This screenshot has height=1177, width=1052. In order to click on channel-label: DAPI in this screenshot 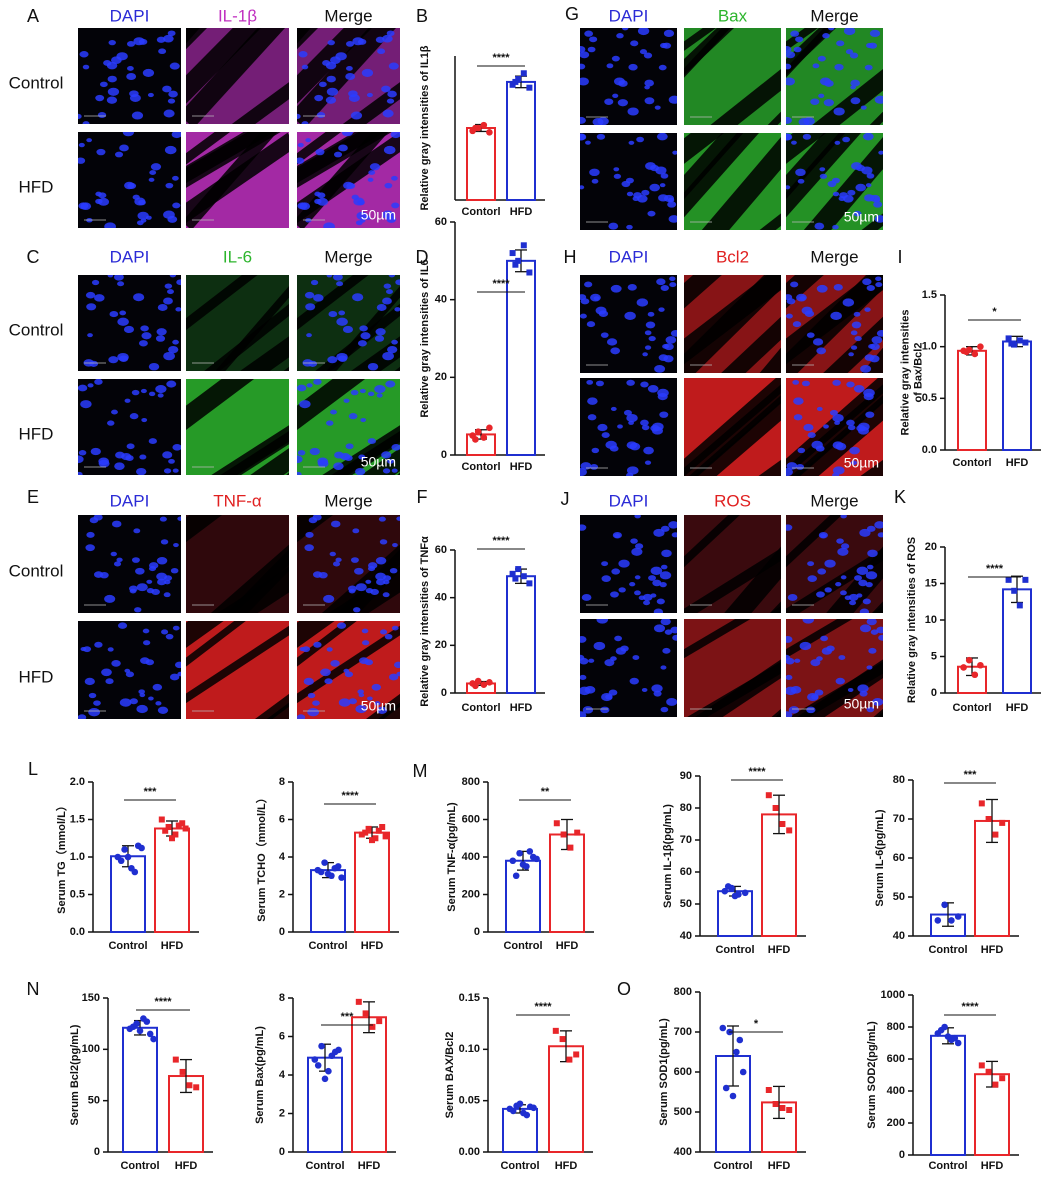, I will do `click(130, 256)`.